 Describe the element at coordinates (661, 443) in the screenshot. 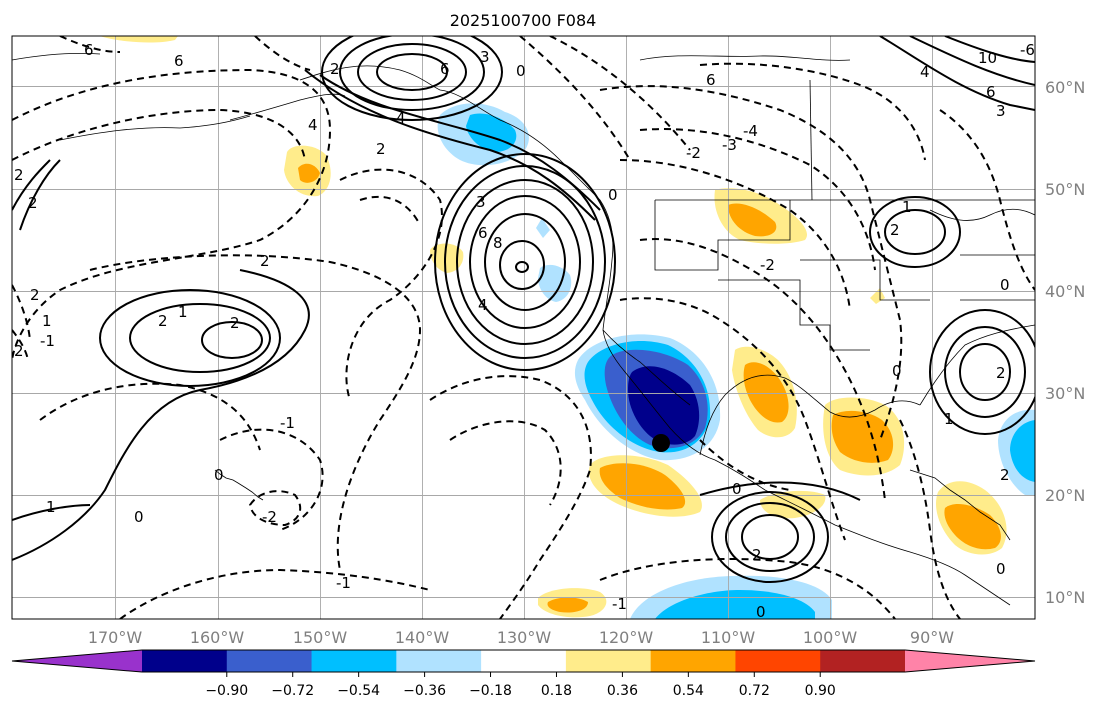

I see `location-marker` at that location.